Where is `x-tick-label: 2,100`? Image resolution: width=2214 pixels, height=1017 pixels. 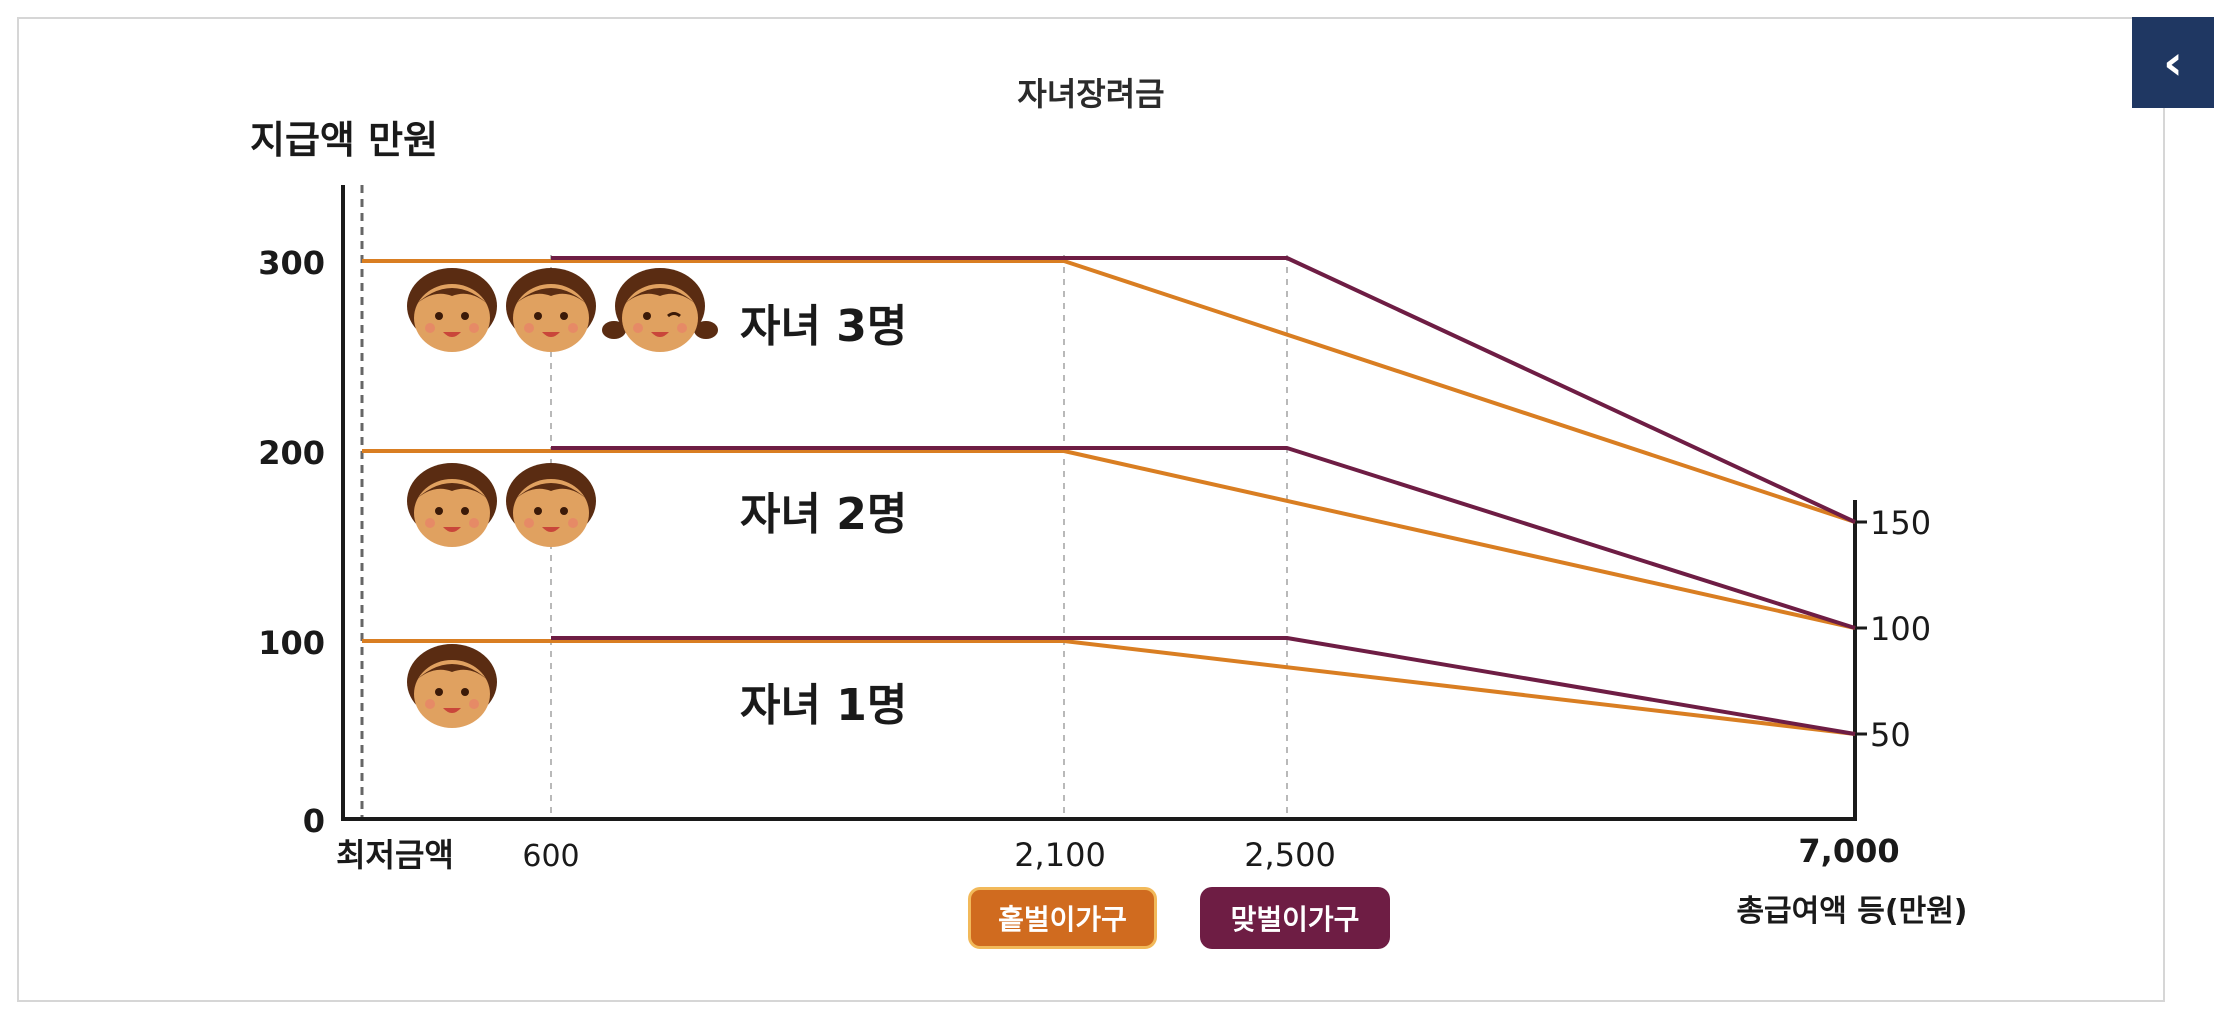
x-tick-label: 2,100 is located at coordinates (1060, 855).